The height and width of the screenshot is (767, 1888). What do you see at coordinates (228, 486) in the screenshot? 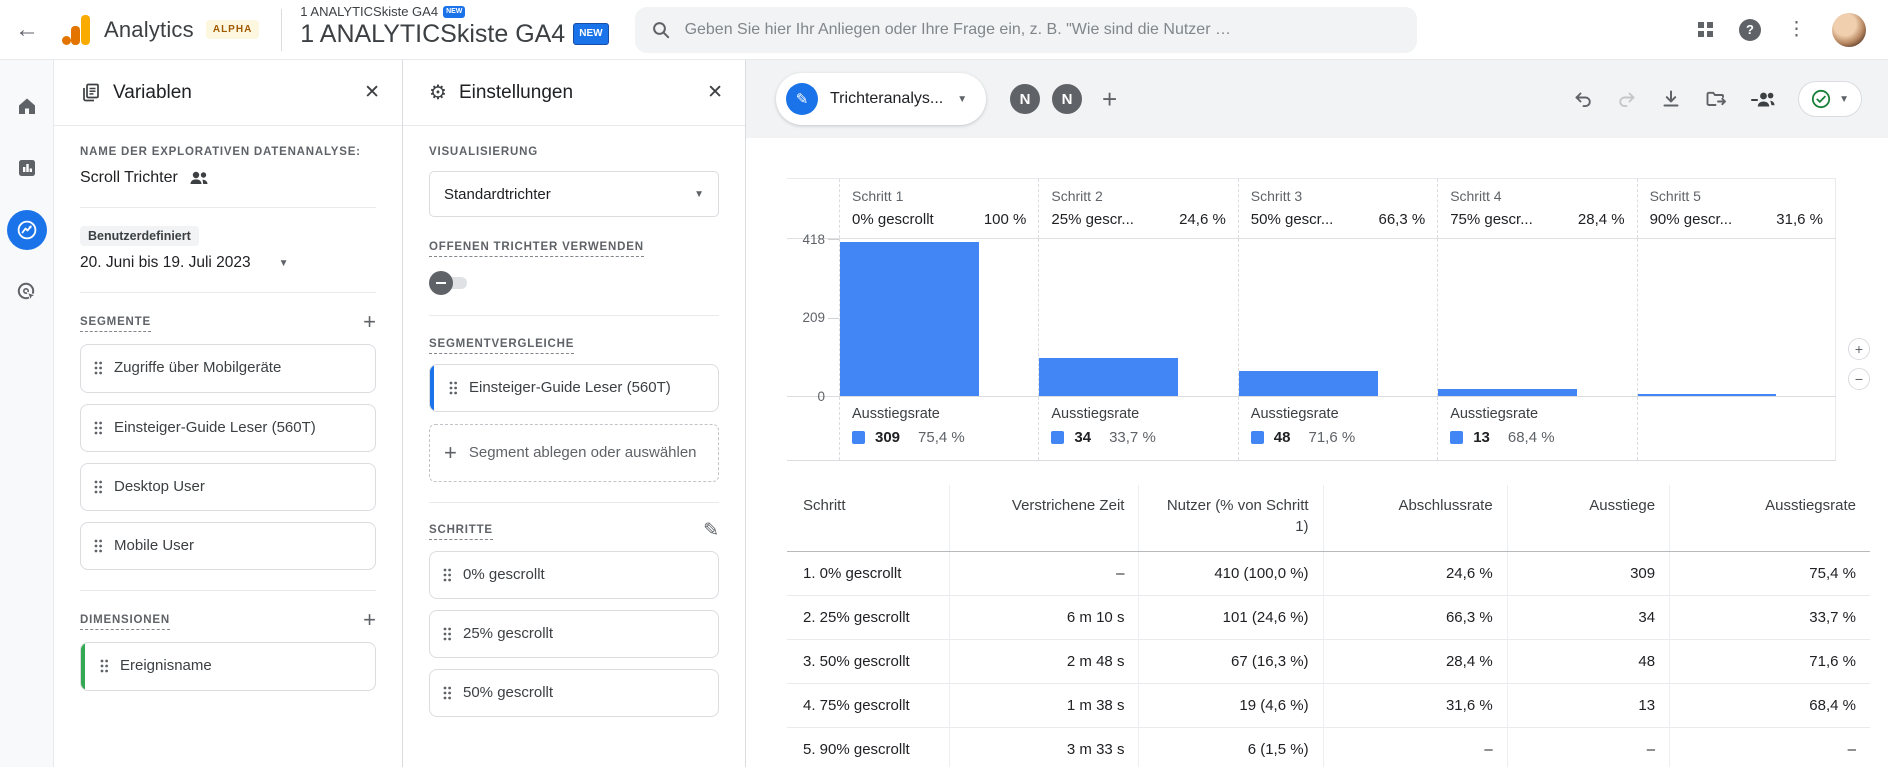
I see `segment-item: Desktop User` at bounding box center [228, 486].